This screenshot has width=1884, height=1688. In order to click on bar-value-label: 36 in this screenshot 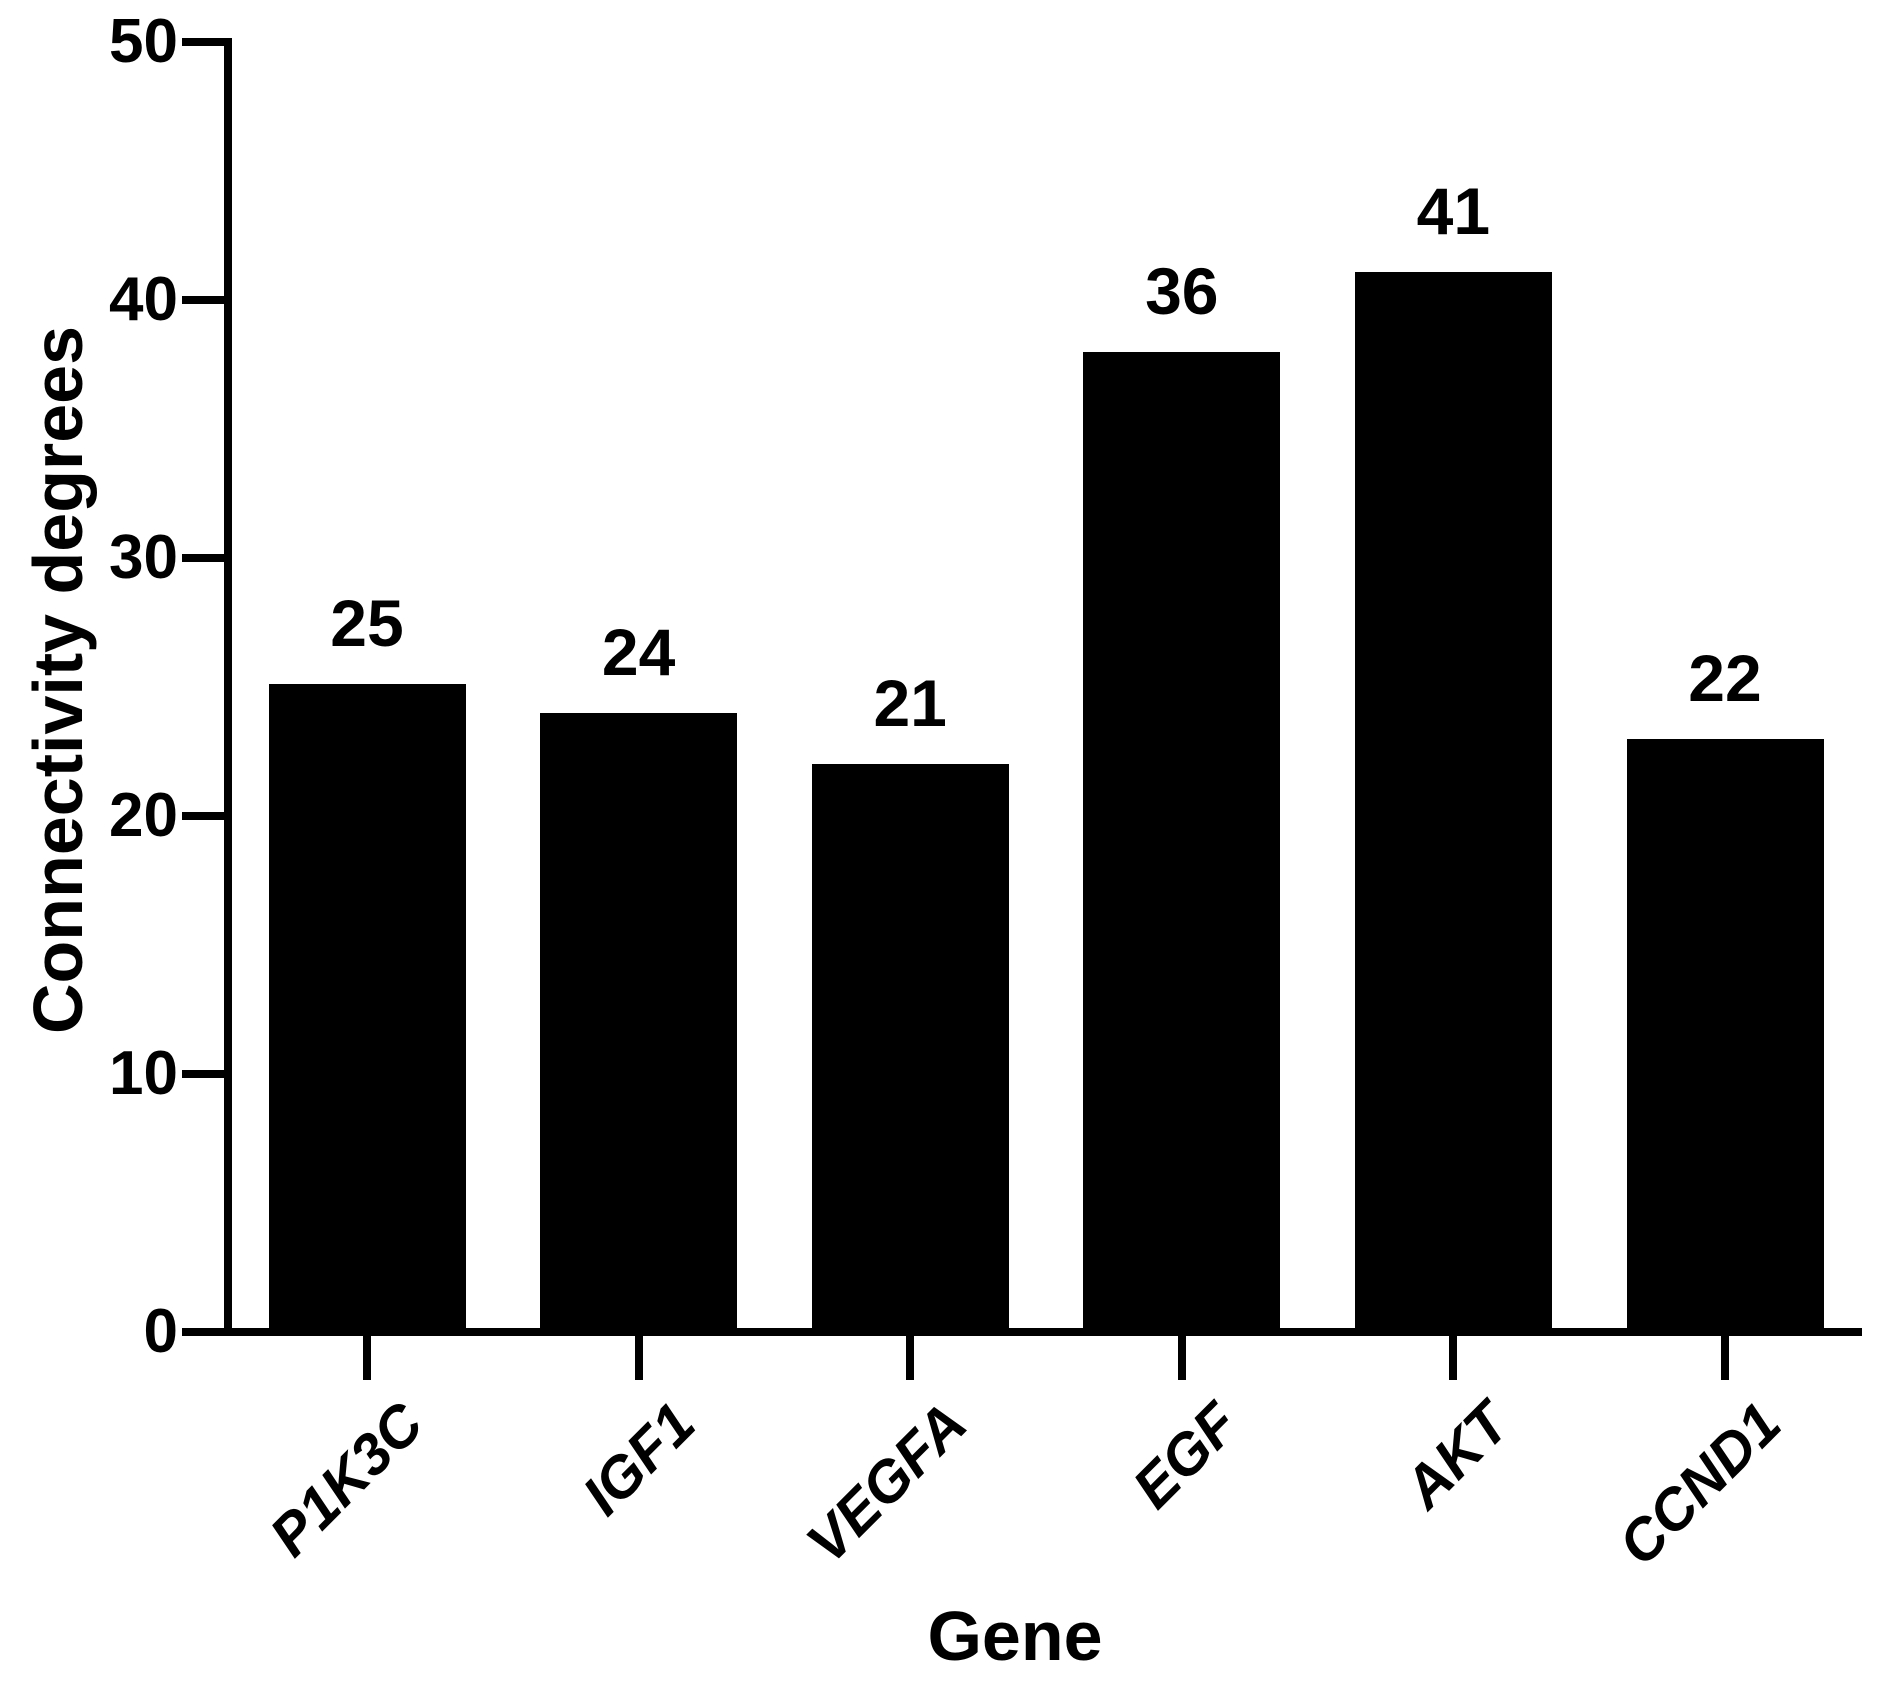, I will do `click(1182, 290)`.